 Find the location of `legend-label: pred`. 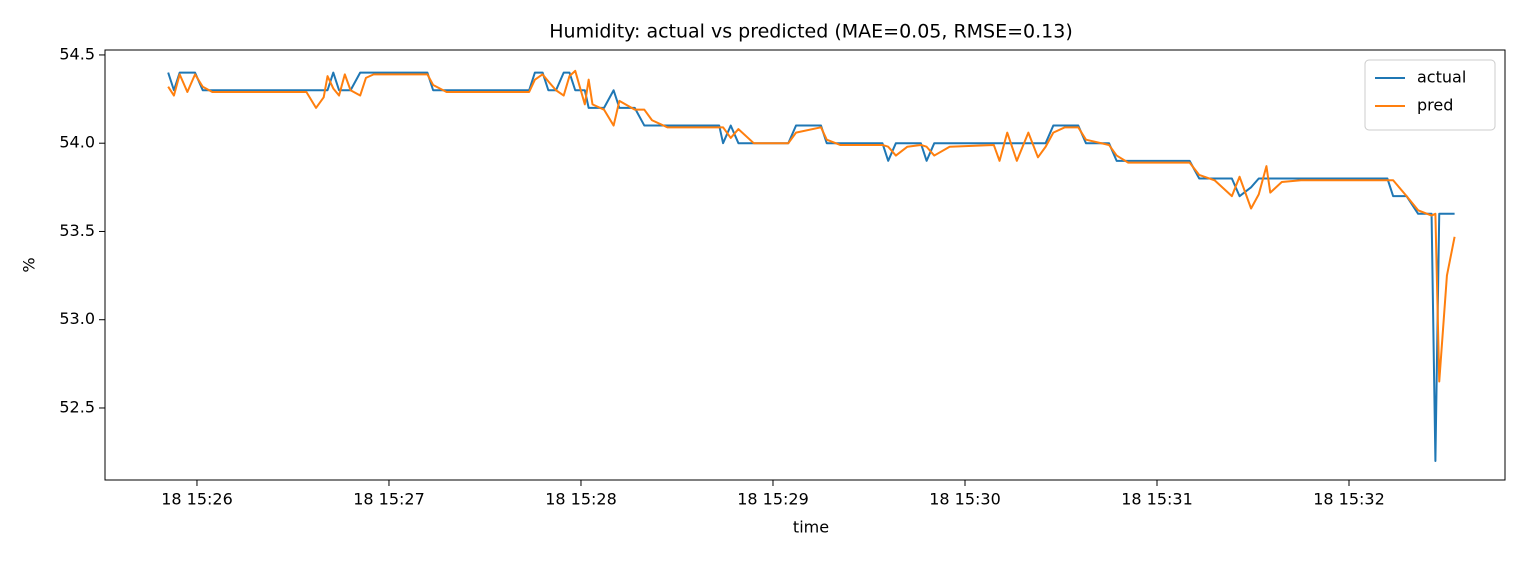

legend-label: pred is located at coordinates (1435, 105).